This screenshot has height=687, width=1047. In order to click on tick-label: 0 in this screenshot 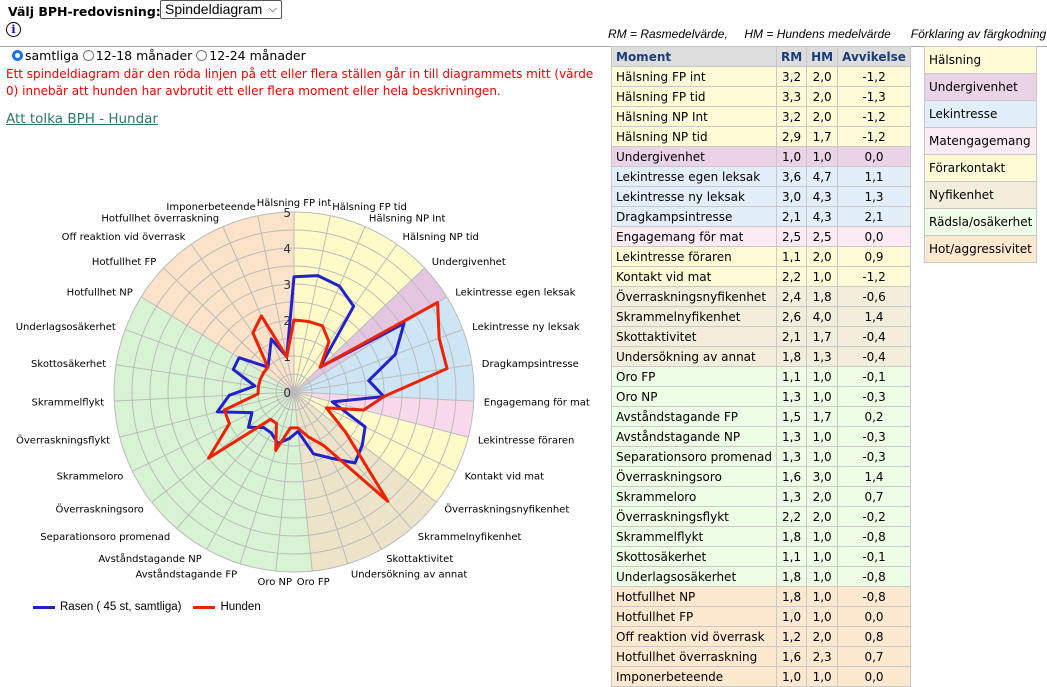, I will do `click(287, 393)`.